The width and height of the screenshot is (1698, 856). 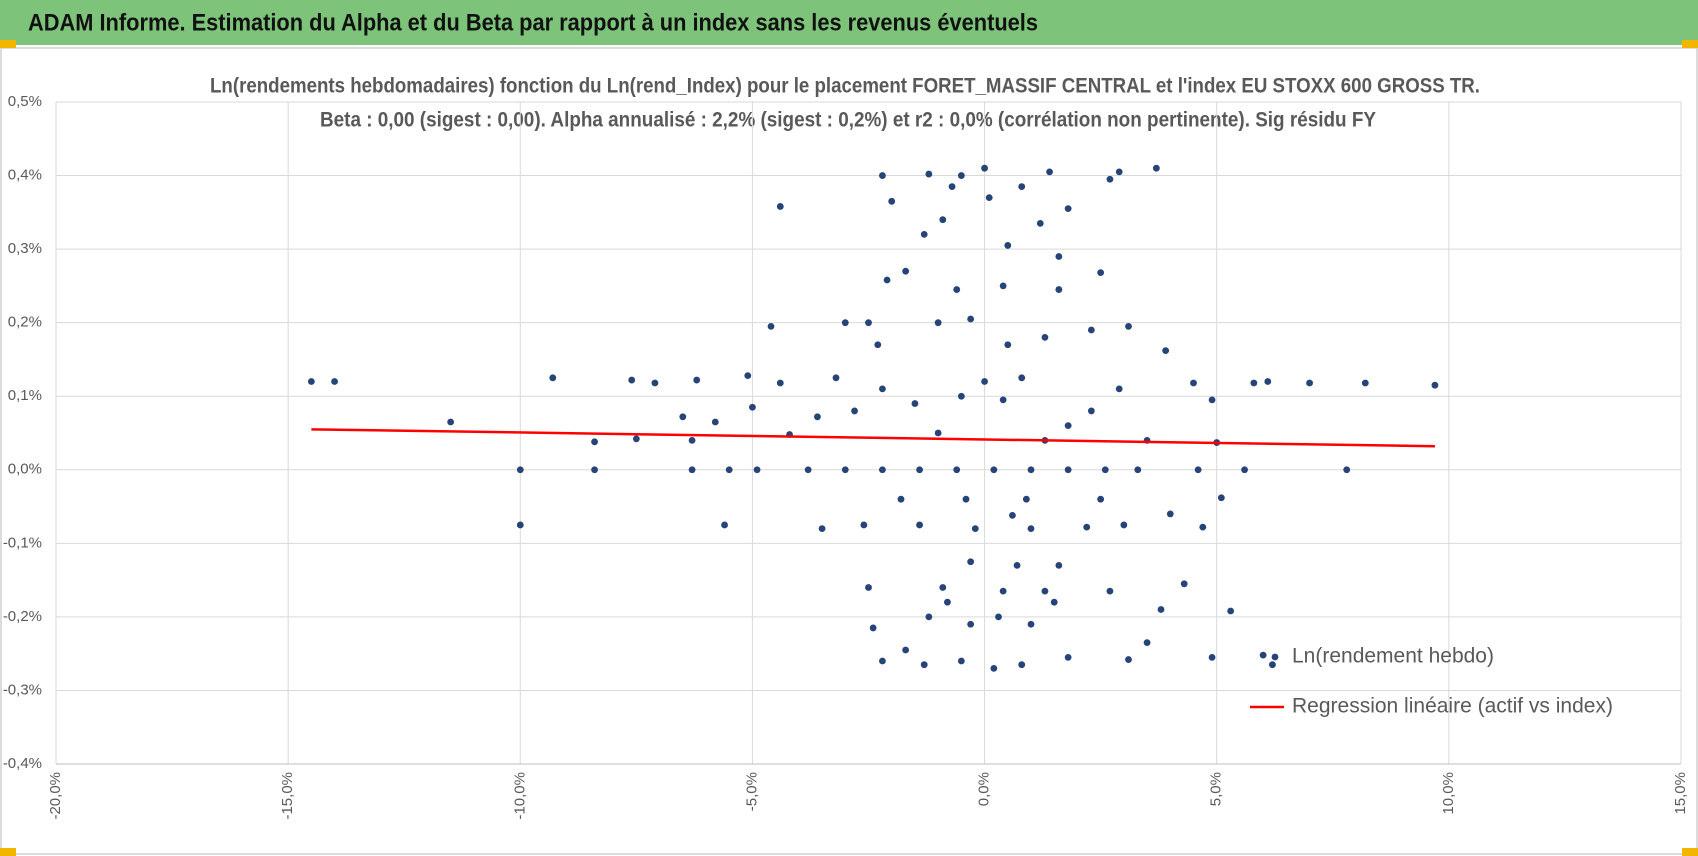 I want to click on x-tick-label: 10,0%, so click(x=1448, y=793).